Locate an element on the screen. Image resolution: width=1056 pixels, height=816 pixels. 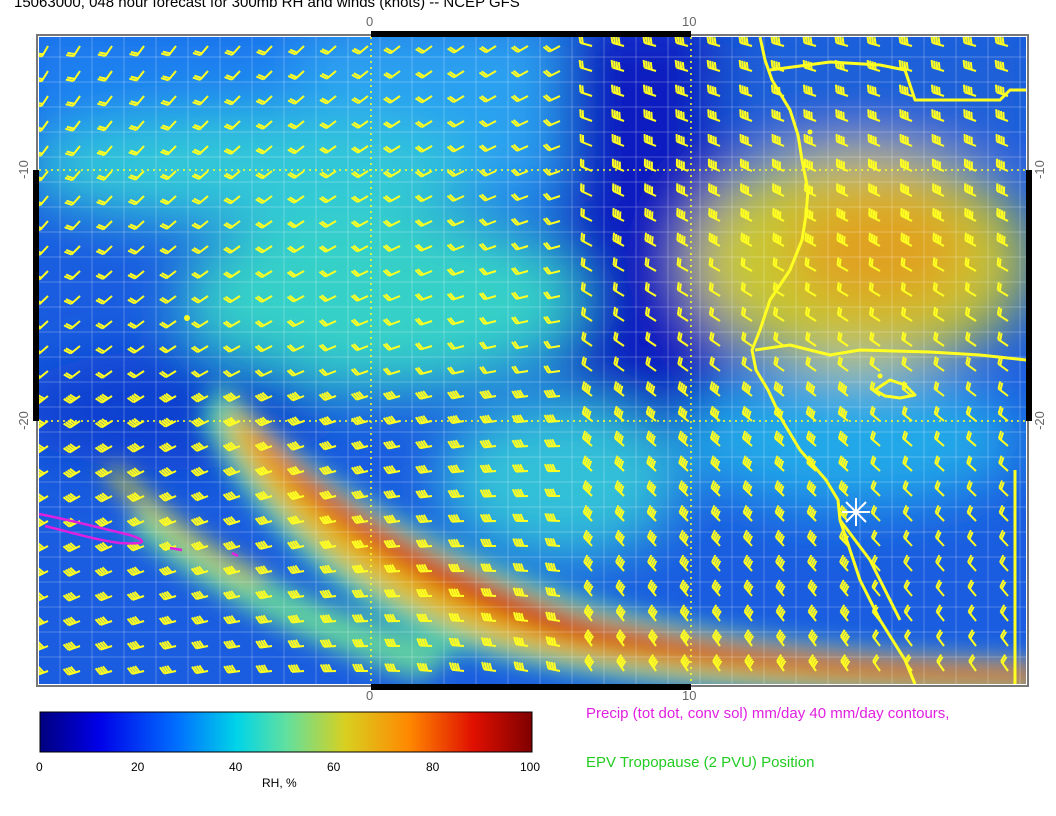
colorbar-tick: 100 is located at coordinates (530, 767).